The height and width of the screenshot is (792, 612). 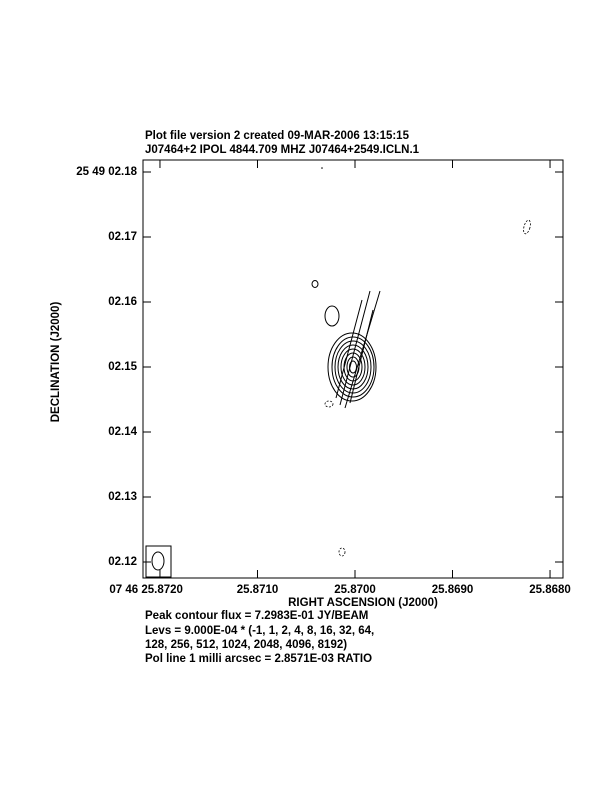 I want to click on y-tick-label: 02.13, so click(x=122, y=497).